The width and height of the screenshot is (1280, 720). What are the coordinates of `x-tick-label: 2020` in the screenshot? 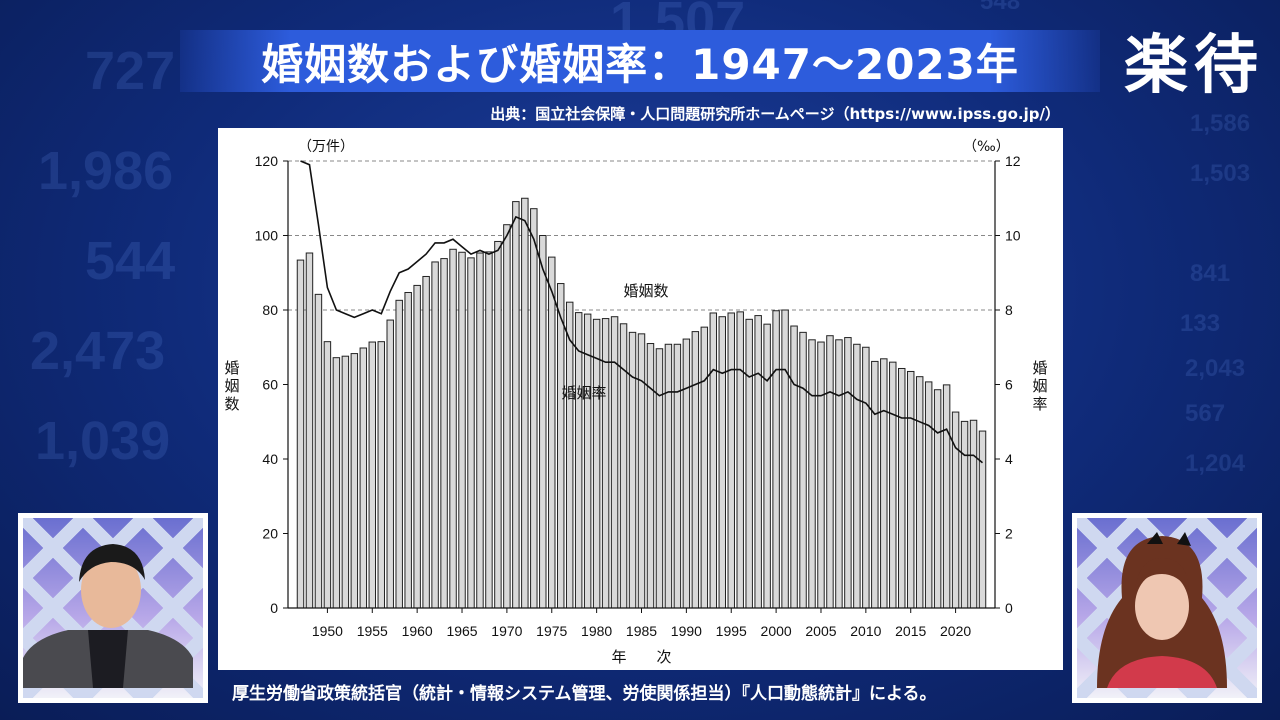 It's located at (955, 631).